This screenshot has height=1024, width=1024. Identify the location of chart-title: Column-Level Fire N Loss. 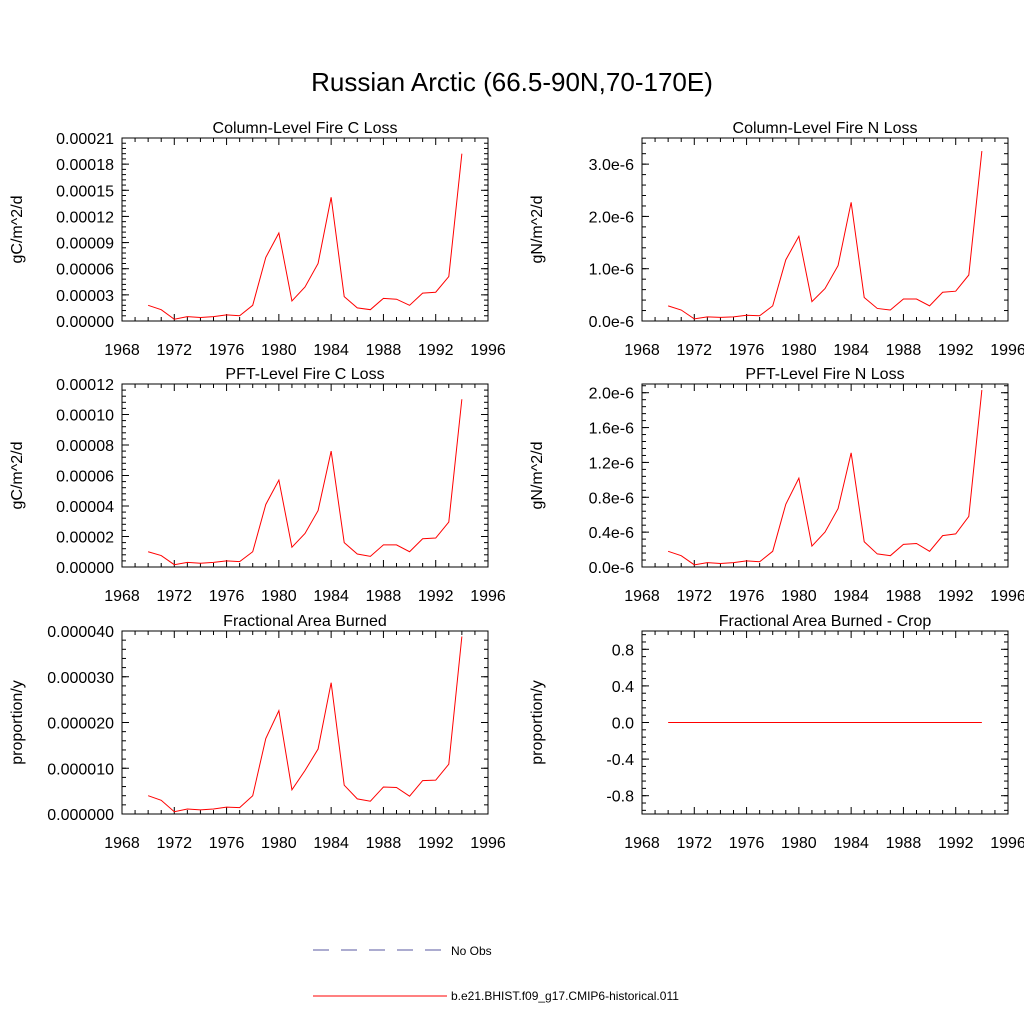
(825, 128).